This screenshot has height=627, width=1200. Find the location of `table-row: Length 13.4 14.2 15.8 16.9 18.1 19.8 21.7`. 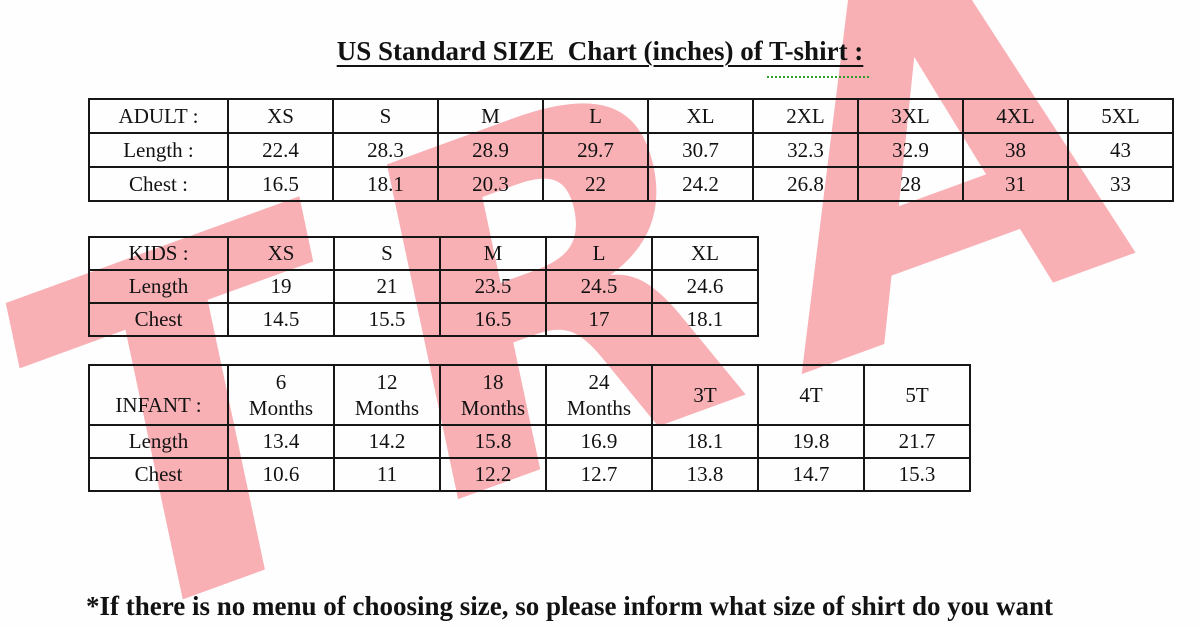

table-row: Length 13.4 14.2 15.8 16.9 18.1 19.8 21.7 is located at coordinates (529, 441).